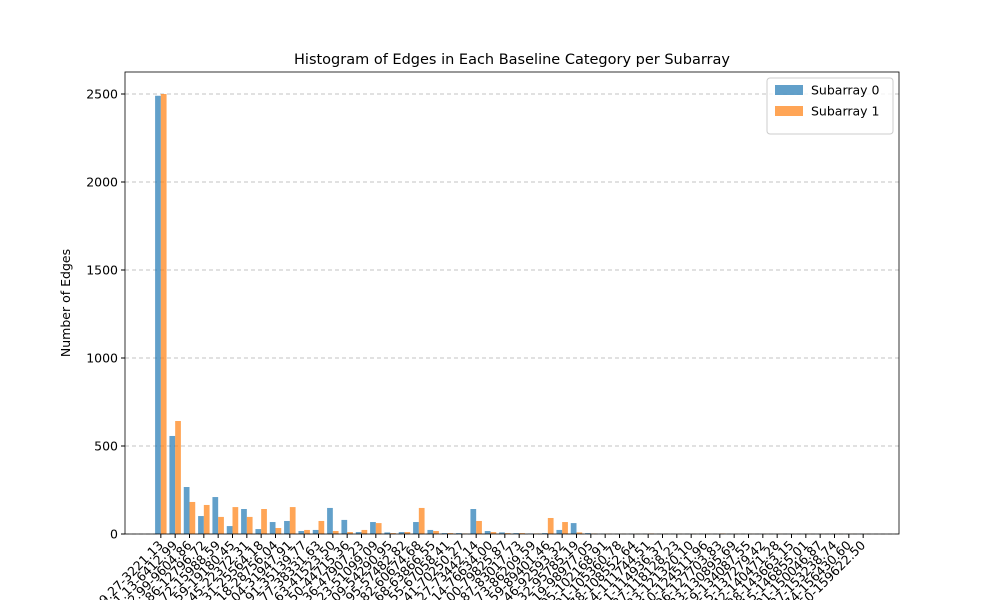  I want to click on y-tick-label: 1500, so click(102, 270).